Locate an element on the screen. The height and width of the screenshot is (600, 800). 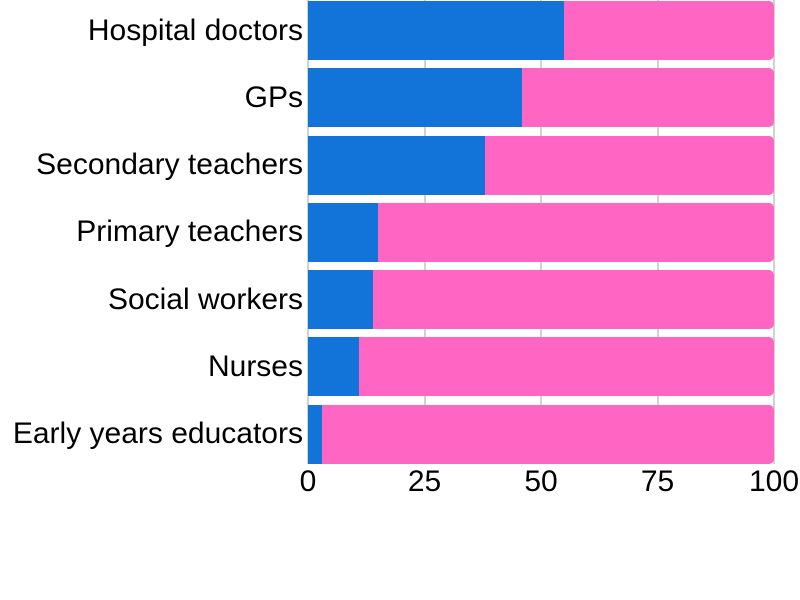
category-label: Hospital doctors is located at coordinates (195, 30).